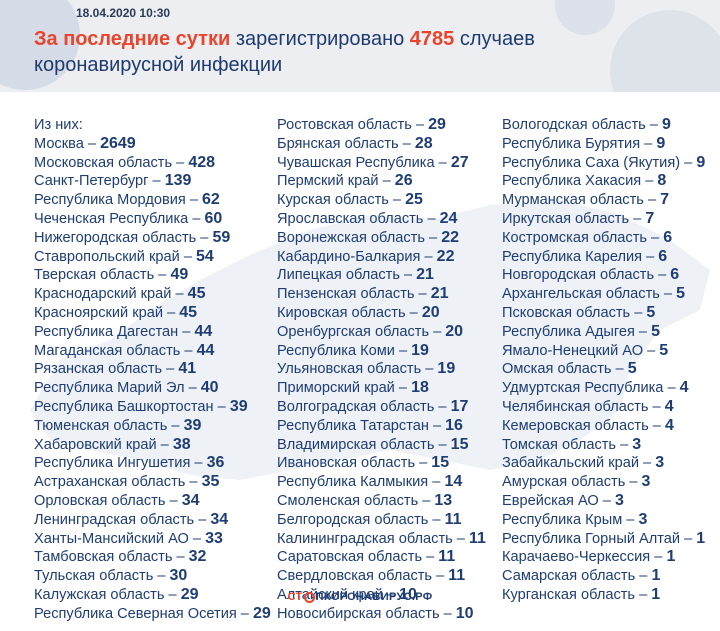 This screenshot has width=720, height=631. Describe the element at coordinates (152, 181) in the screenshot. I see `region-item: Санкт-Петербург – 139` at that location.